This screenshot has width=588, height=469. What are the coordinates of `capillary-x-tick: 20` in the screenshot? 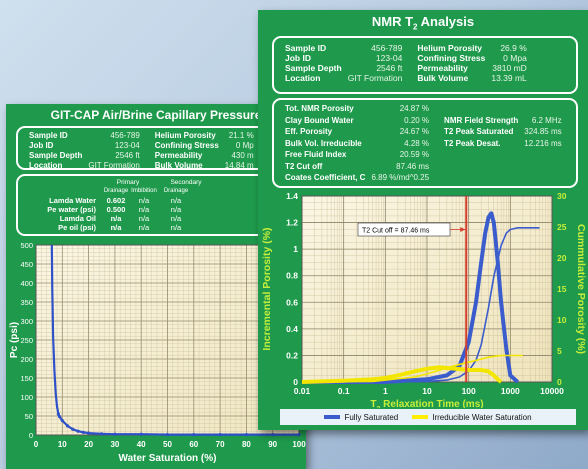 It's located at (88, 444).